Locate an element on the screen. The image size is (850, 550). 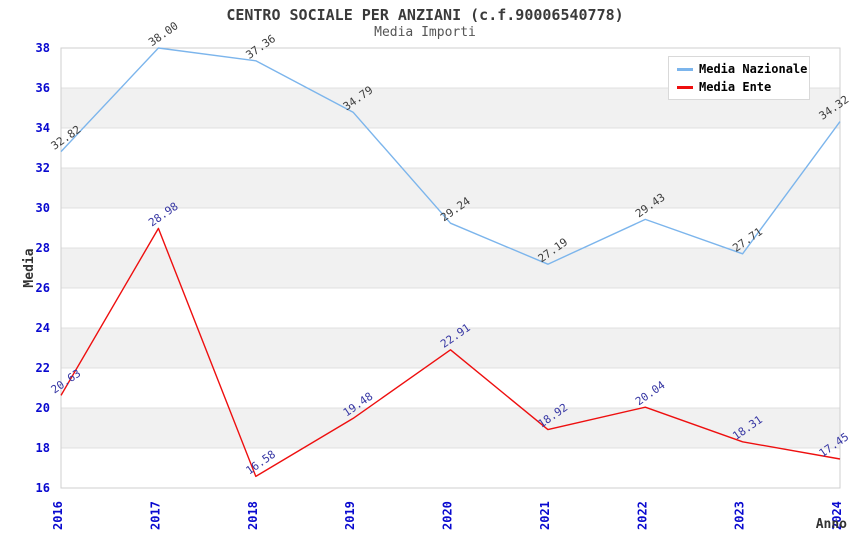
x-axis-title: Anno is located at coordinates (831, 524).